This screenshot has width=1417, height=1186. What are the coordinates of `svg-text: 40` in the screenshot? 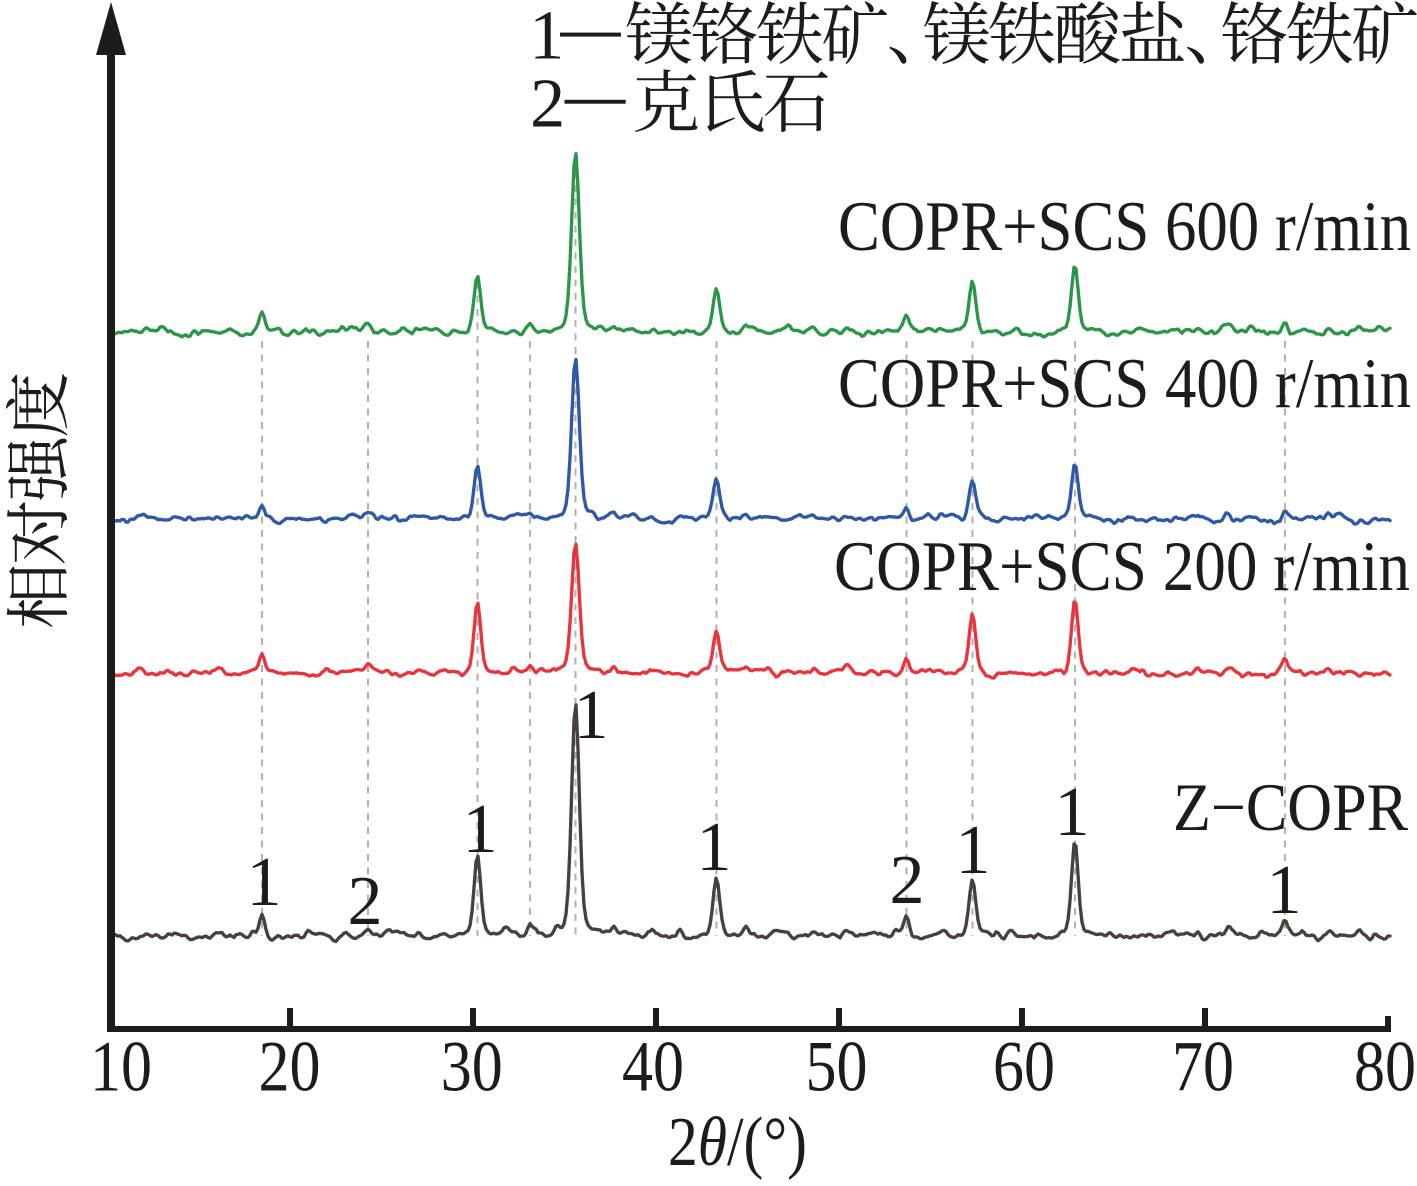 It's located at (653, 1067).